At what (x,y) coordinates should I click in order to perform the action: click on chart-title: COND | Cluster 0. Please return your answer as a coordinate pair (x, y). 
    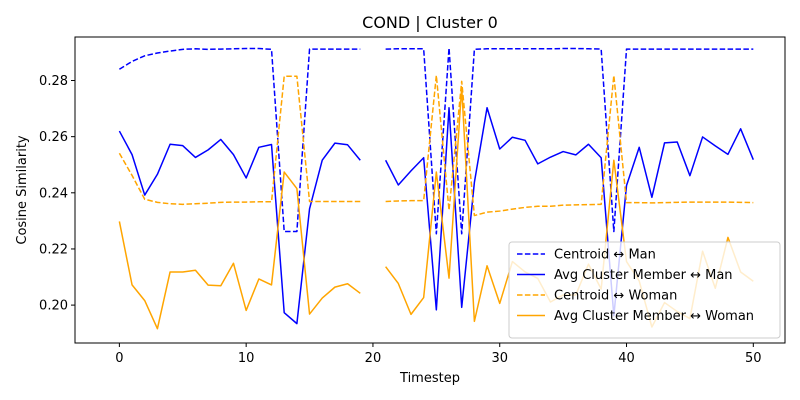
    Looking at the image, I should click on (430, 22).